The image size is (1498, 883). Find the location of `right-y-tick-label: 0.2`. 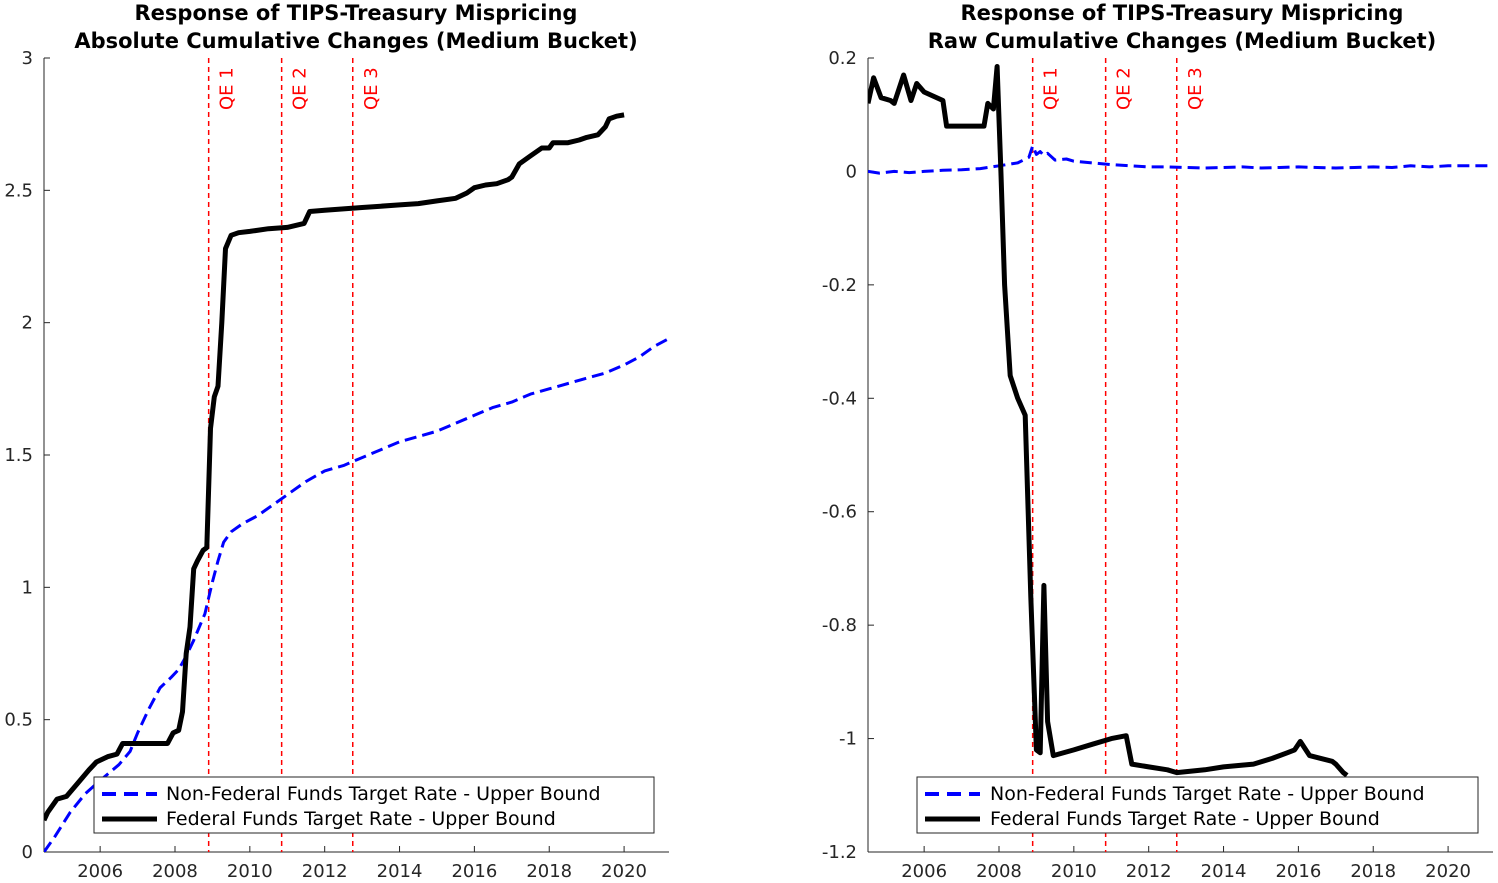

right-y-tick-label: 0.2 is located at coordinates (842, 58).